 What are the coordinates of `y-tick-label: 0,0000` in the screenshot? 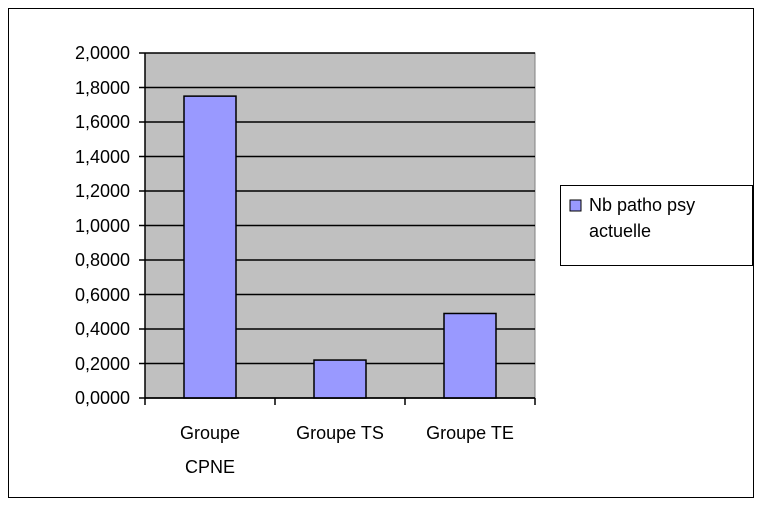 It's located at (102, 398).